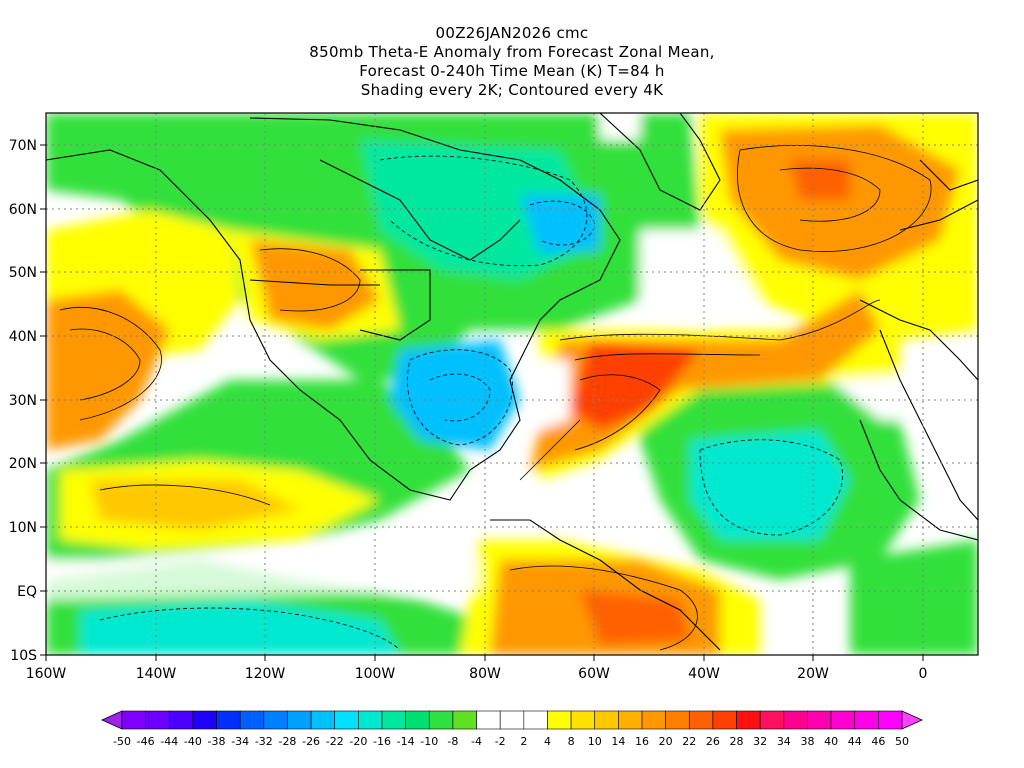  Describe the element at coordinates (23, 464) in the screenshot. I see `lat-label: 20N` at that location.